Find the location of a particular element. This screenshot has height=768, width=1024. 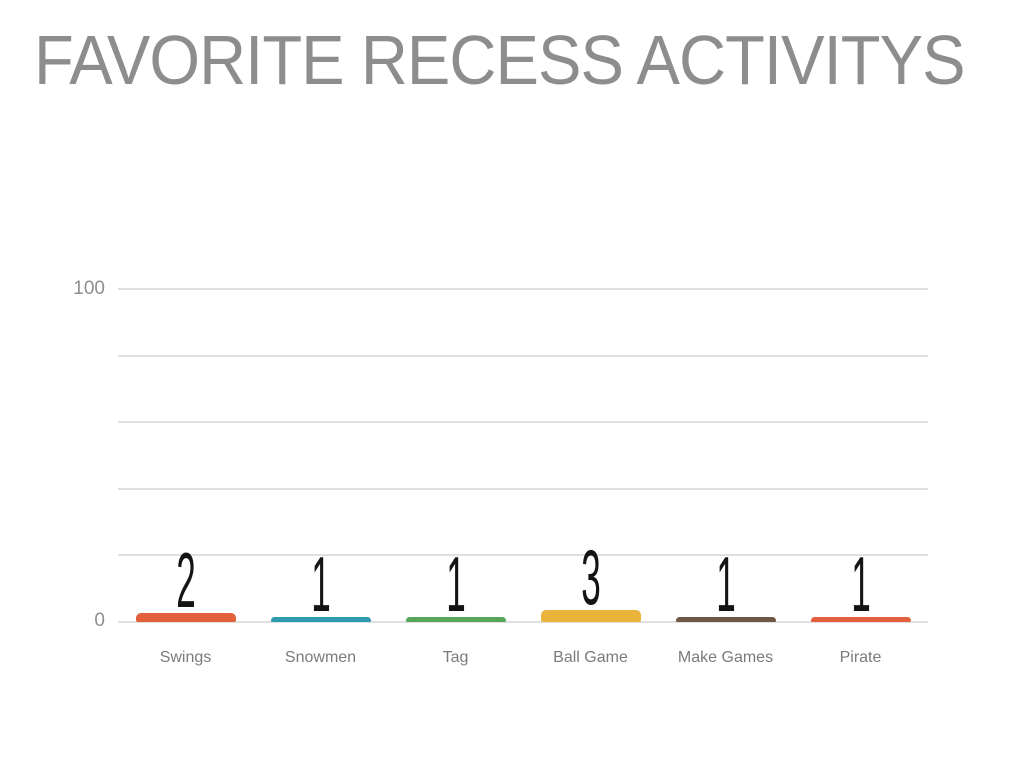

bar-column-swings: 2 is located at coordinates (185, 455).